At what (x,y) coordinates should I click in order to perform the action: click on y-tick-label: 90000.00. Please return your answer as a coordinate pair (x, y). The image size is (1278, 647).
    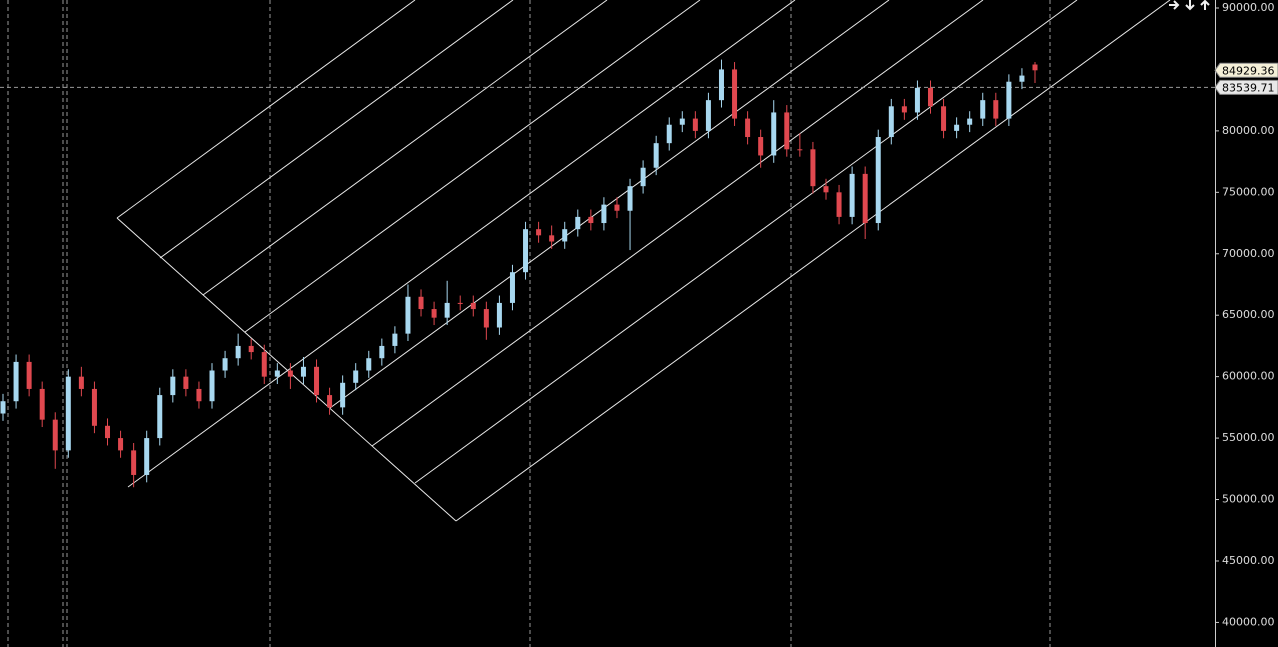
    Looking at the image, I should click on (1248, 7).